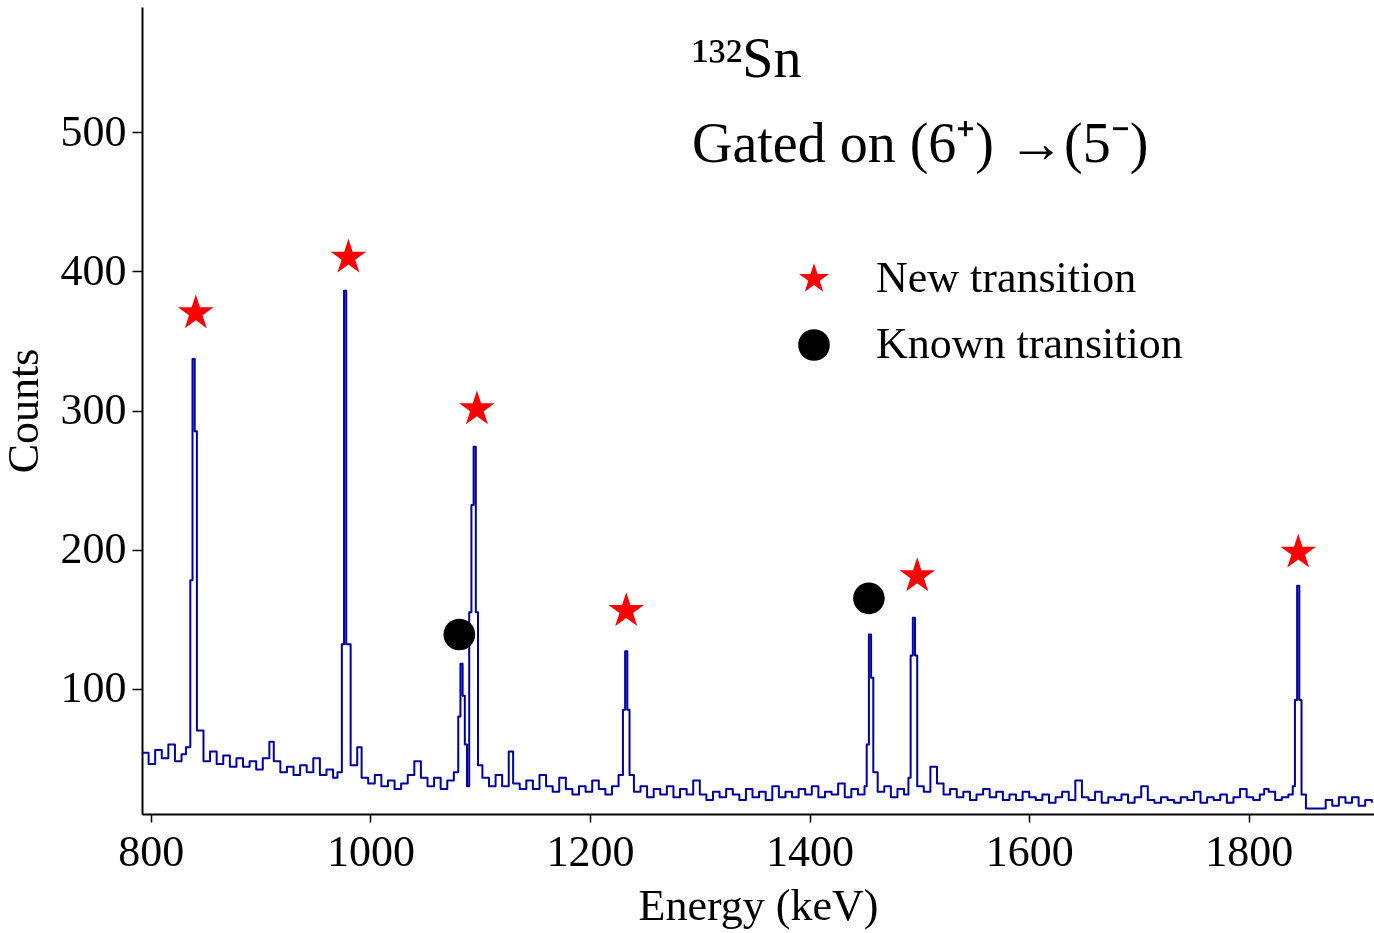 The image size is (1374, 933). I want to click on annotation: ¹³²Sn, so click(747, 58).